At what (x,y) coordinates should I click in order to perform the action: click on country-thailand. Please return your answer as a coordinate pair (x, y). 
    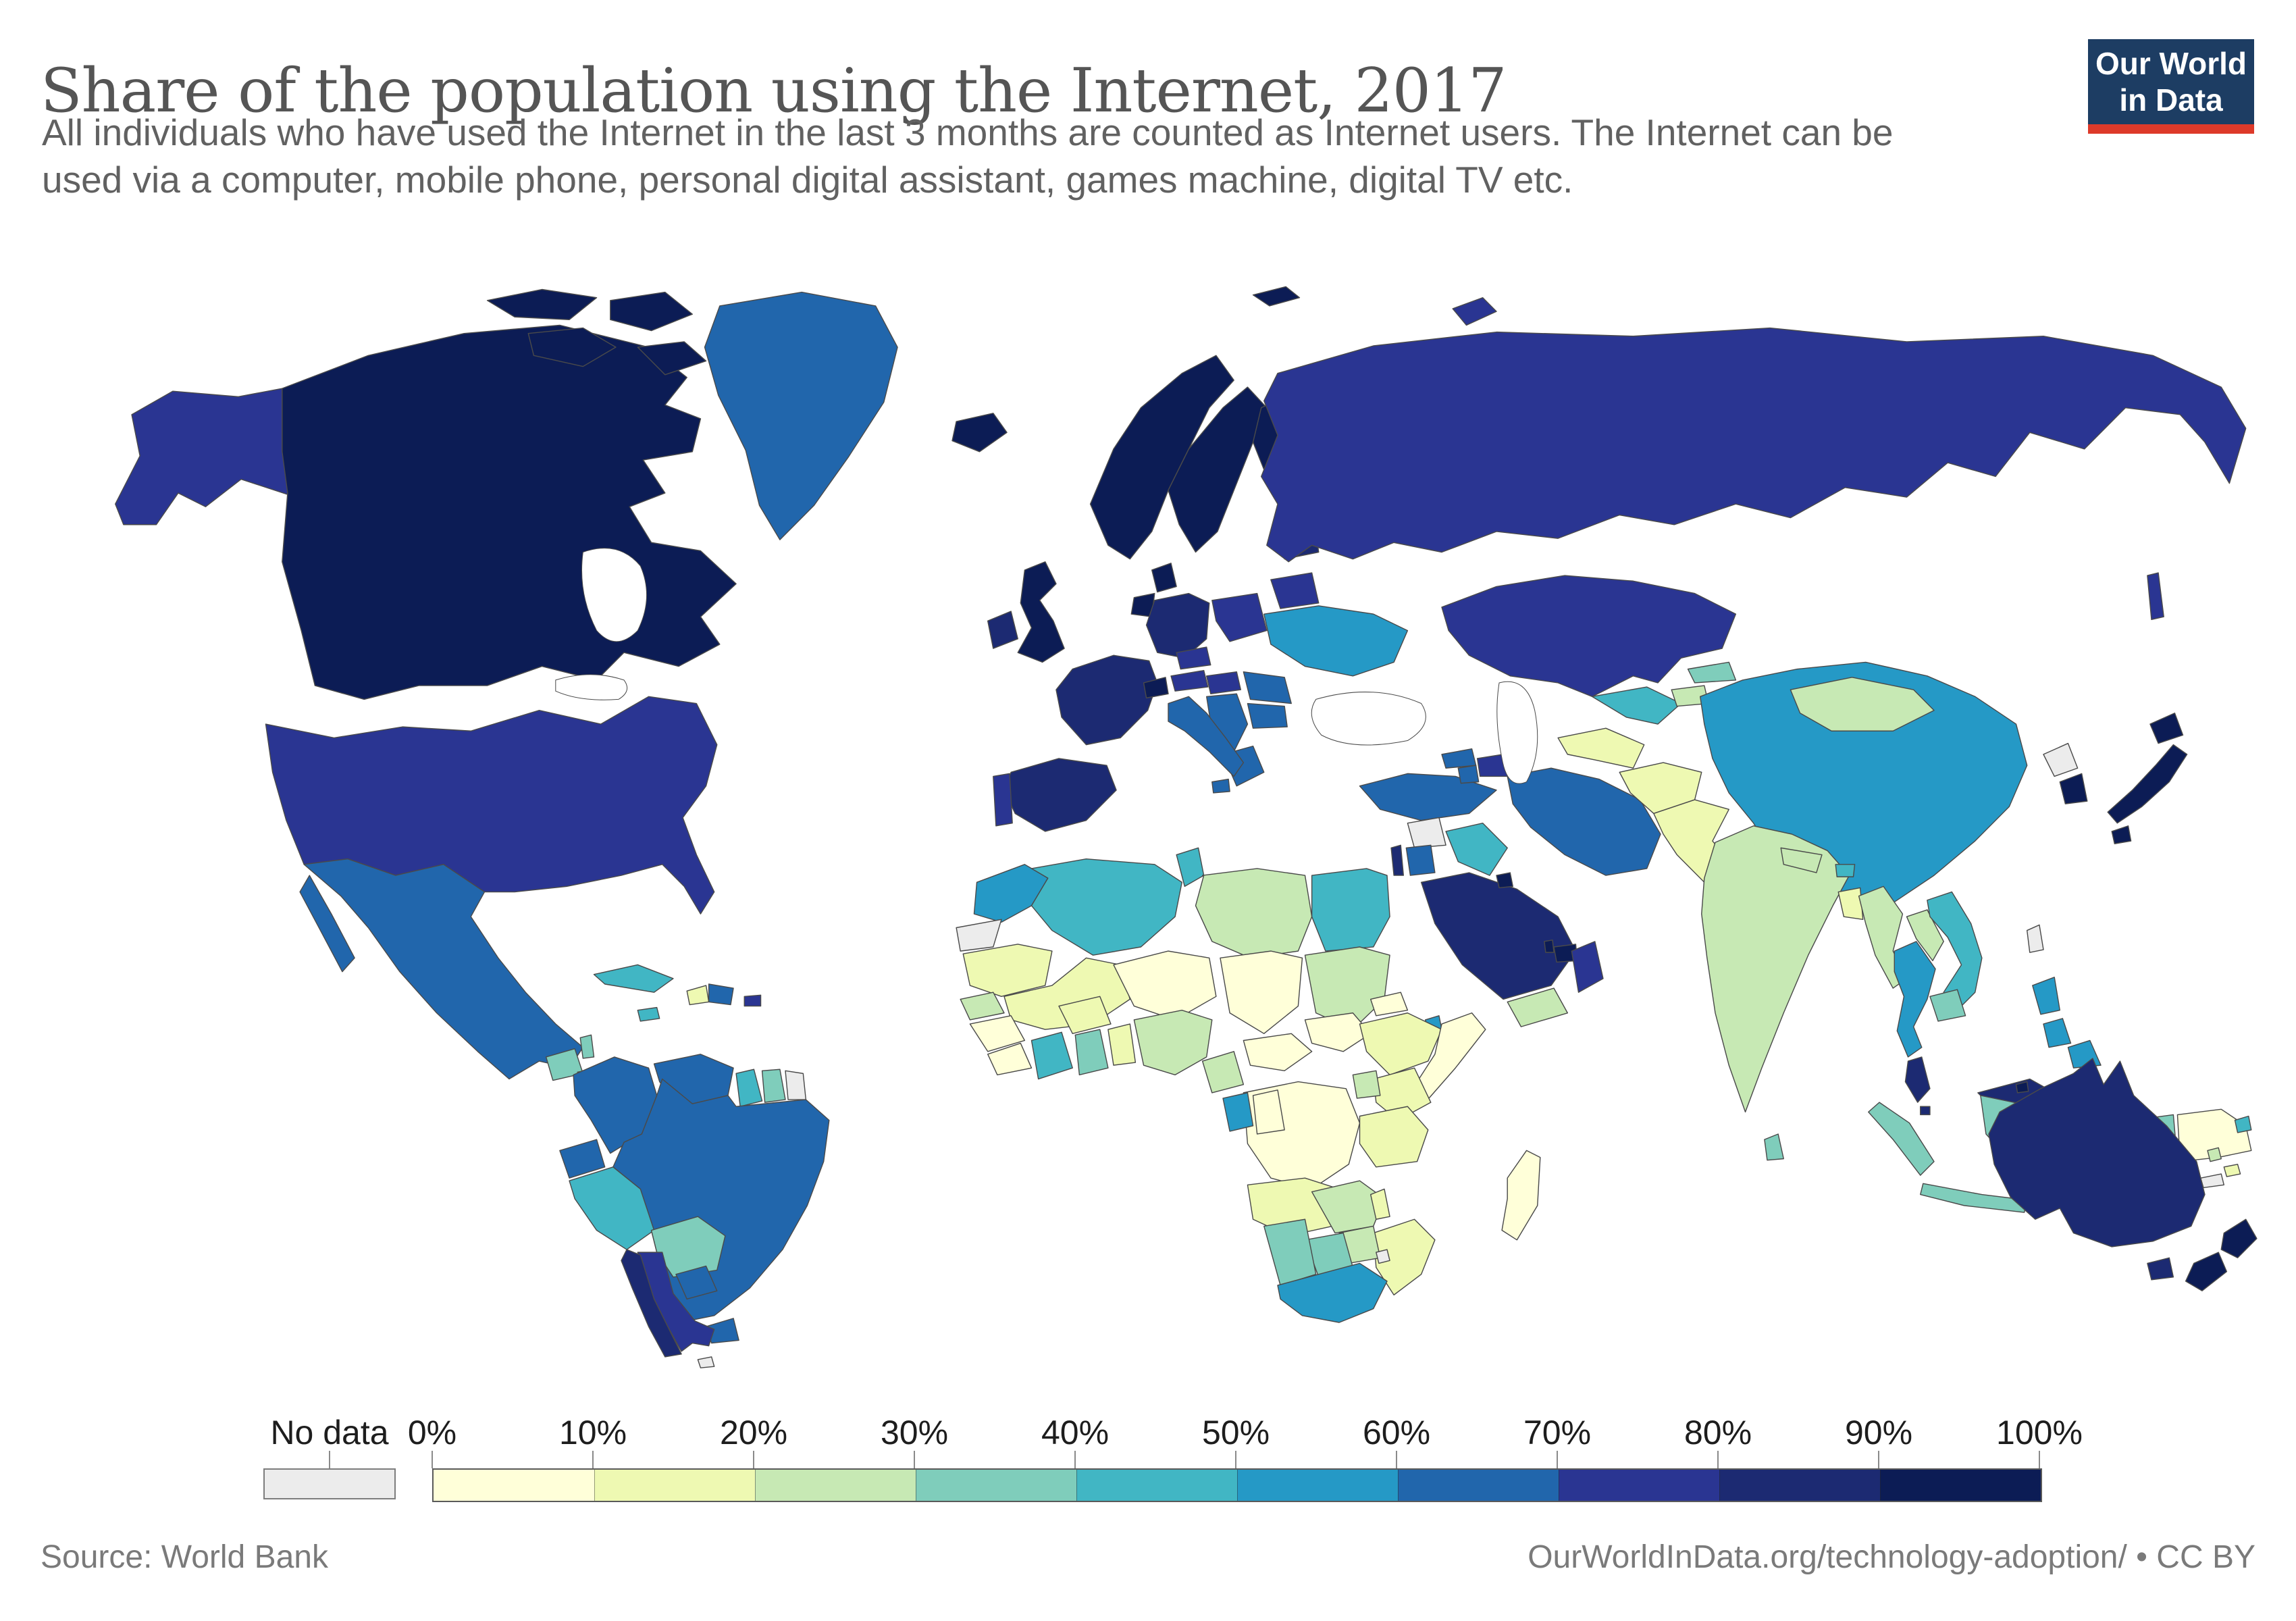
    Looking at the image, I should click on (1915, 999).